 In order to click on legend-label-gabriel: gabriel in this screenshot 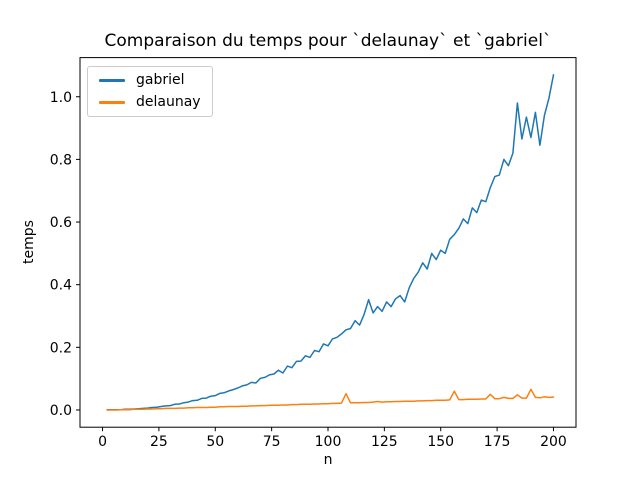, I will do `click(160, 80)`.